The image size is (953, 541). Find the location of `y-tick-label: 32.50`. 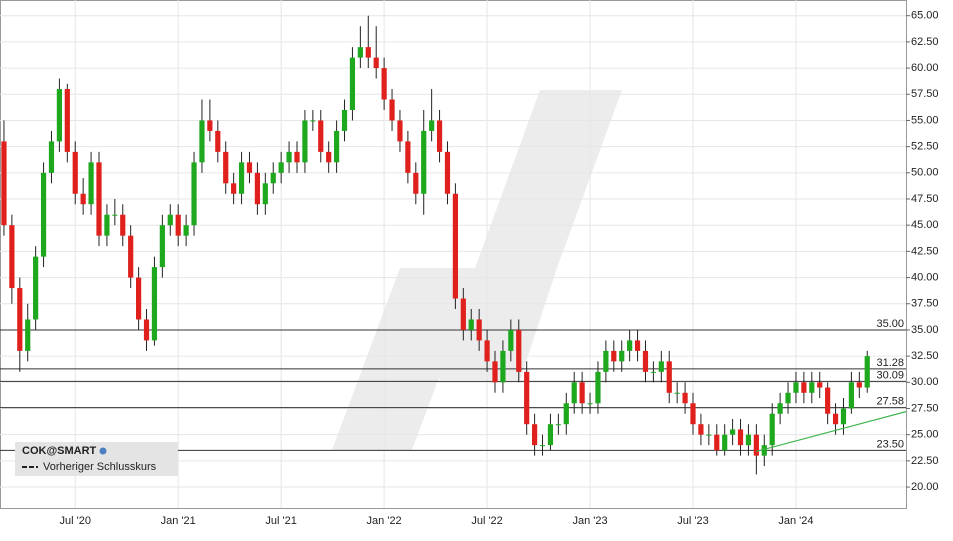

y-tick-label: 32.50 is located at coordinates (925, 356).